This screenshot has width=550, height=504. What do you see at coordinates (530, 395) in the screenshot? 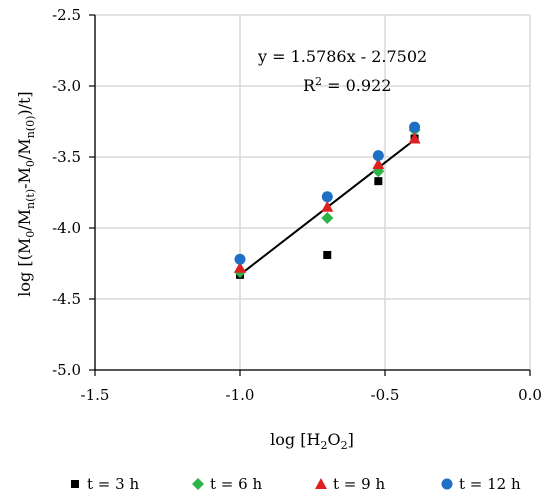
I see `x-tick-label: 0.0` at bounding box center [530, 395].